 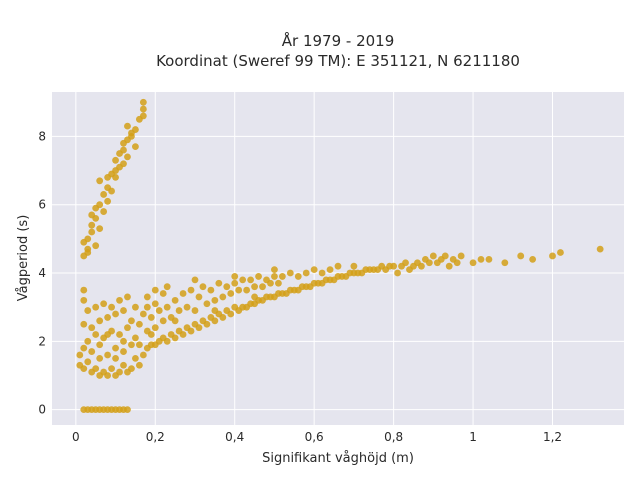 I want to click on y-tick-label: 2, so click(x=42, y=341).